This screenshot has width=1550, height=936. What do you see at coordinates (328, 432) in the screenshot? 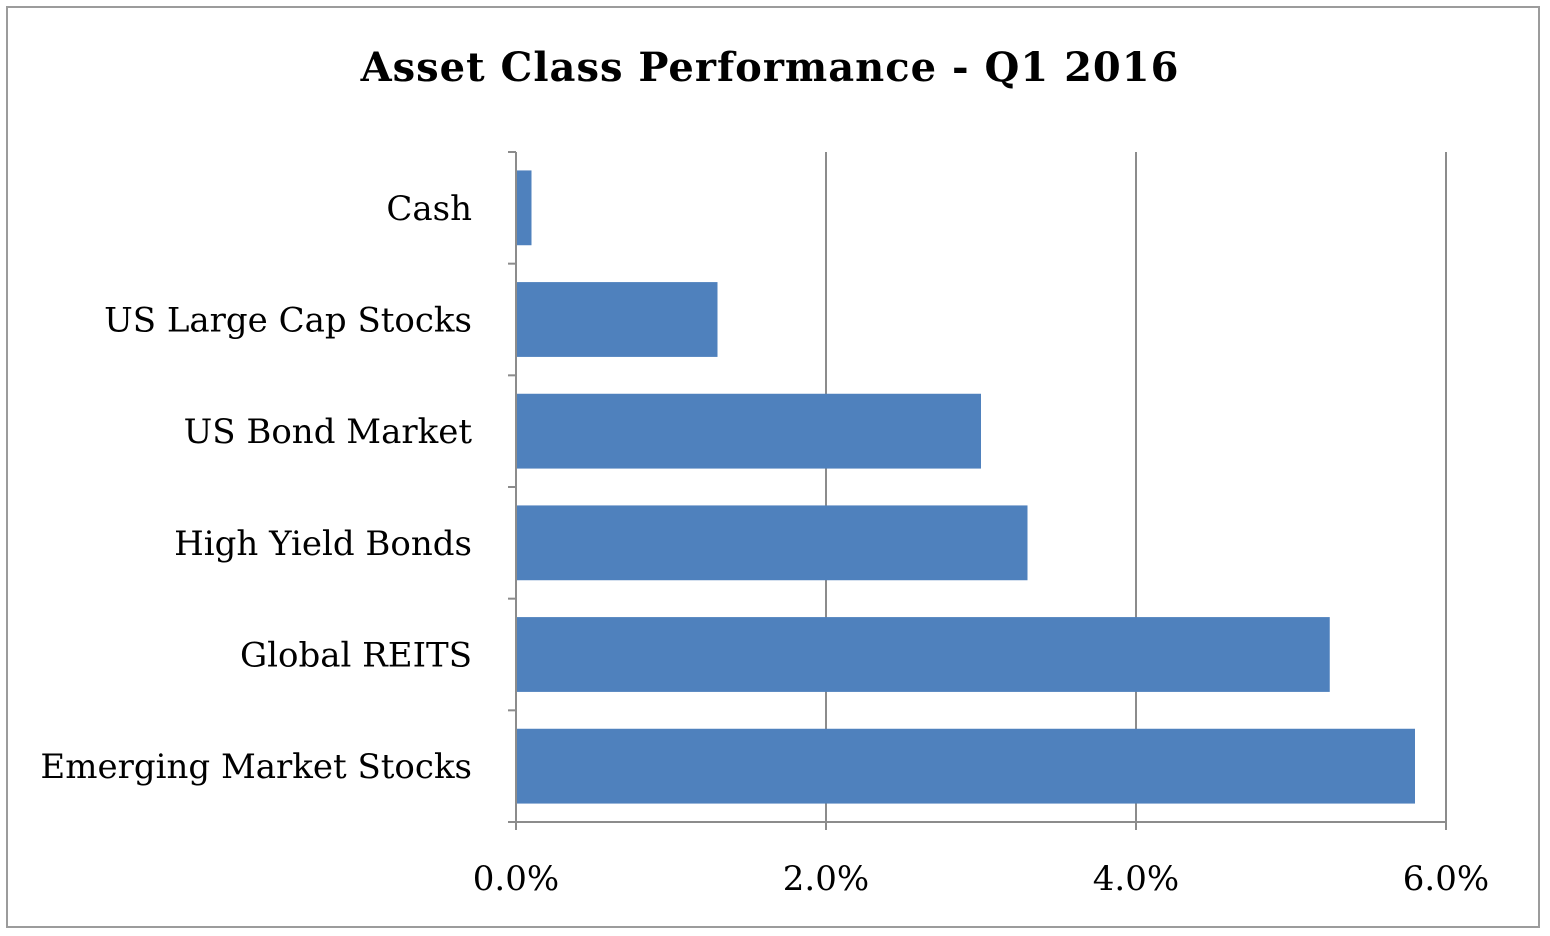
I see `category-label: US Bond Market` at bounding box center [328, 432].